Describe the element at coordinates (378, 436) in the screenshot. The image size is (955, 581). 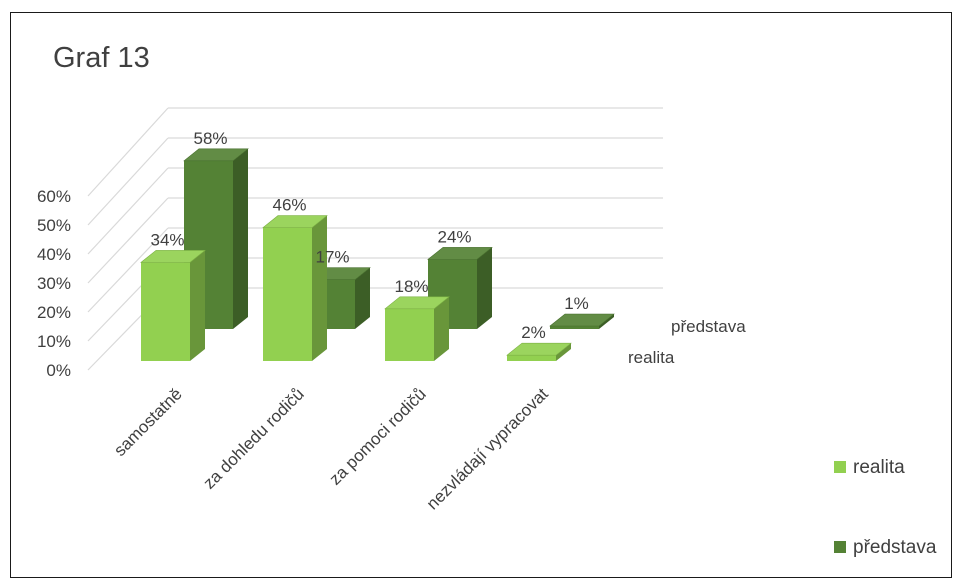
I see `x-tick-label: za pomoci rodičů` at that location.